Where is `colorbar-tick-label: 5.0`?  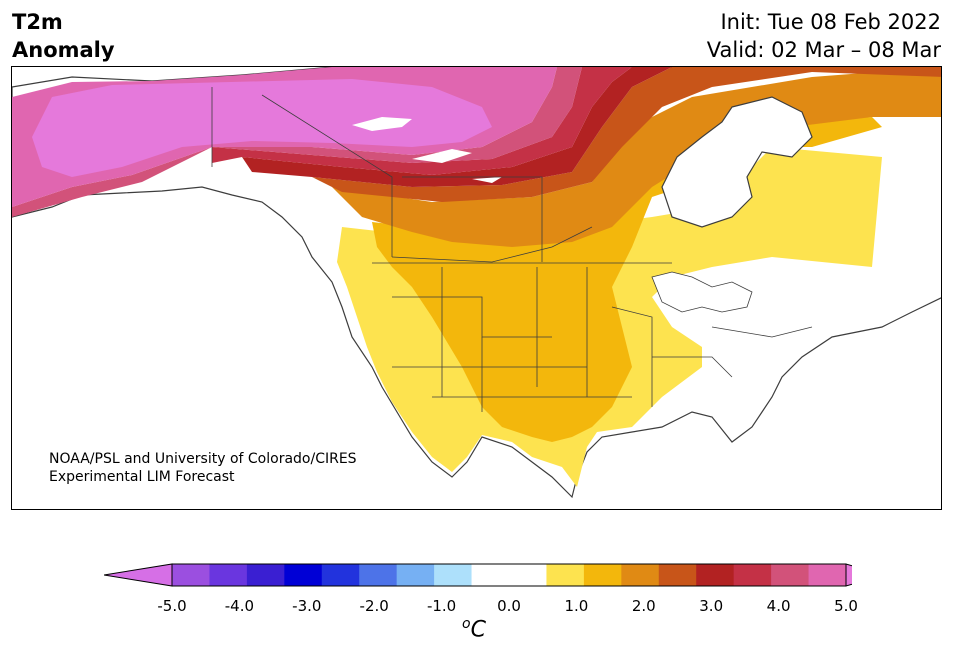 colorbar-tick-label: 5.0 is located at coordinates (846, 606).